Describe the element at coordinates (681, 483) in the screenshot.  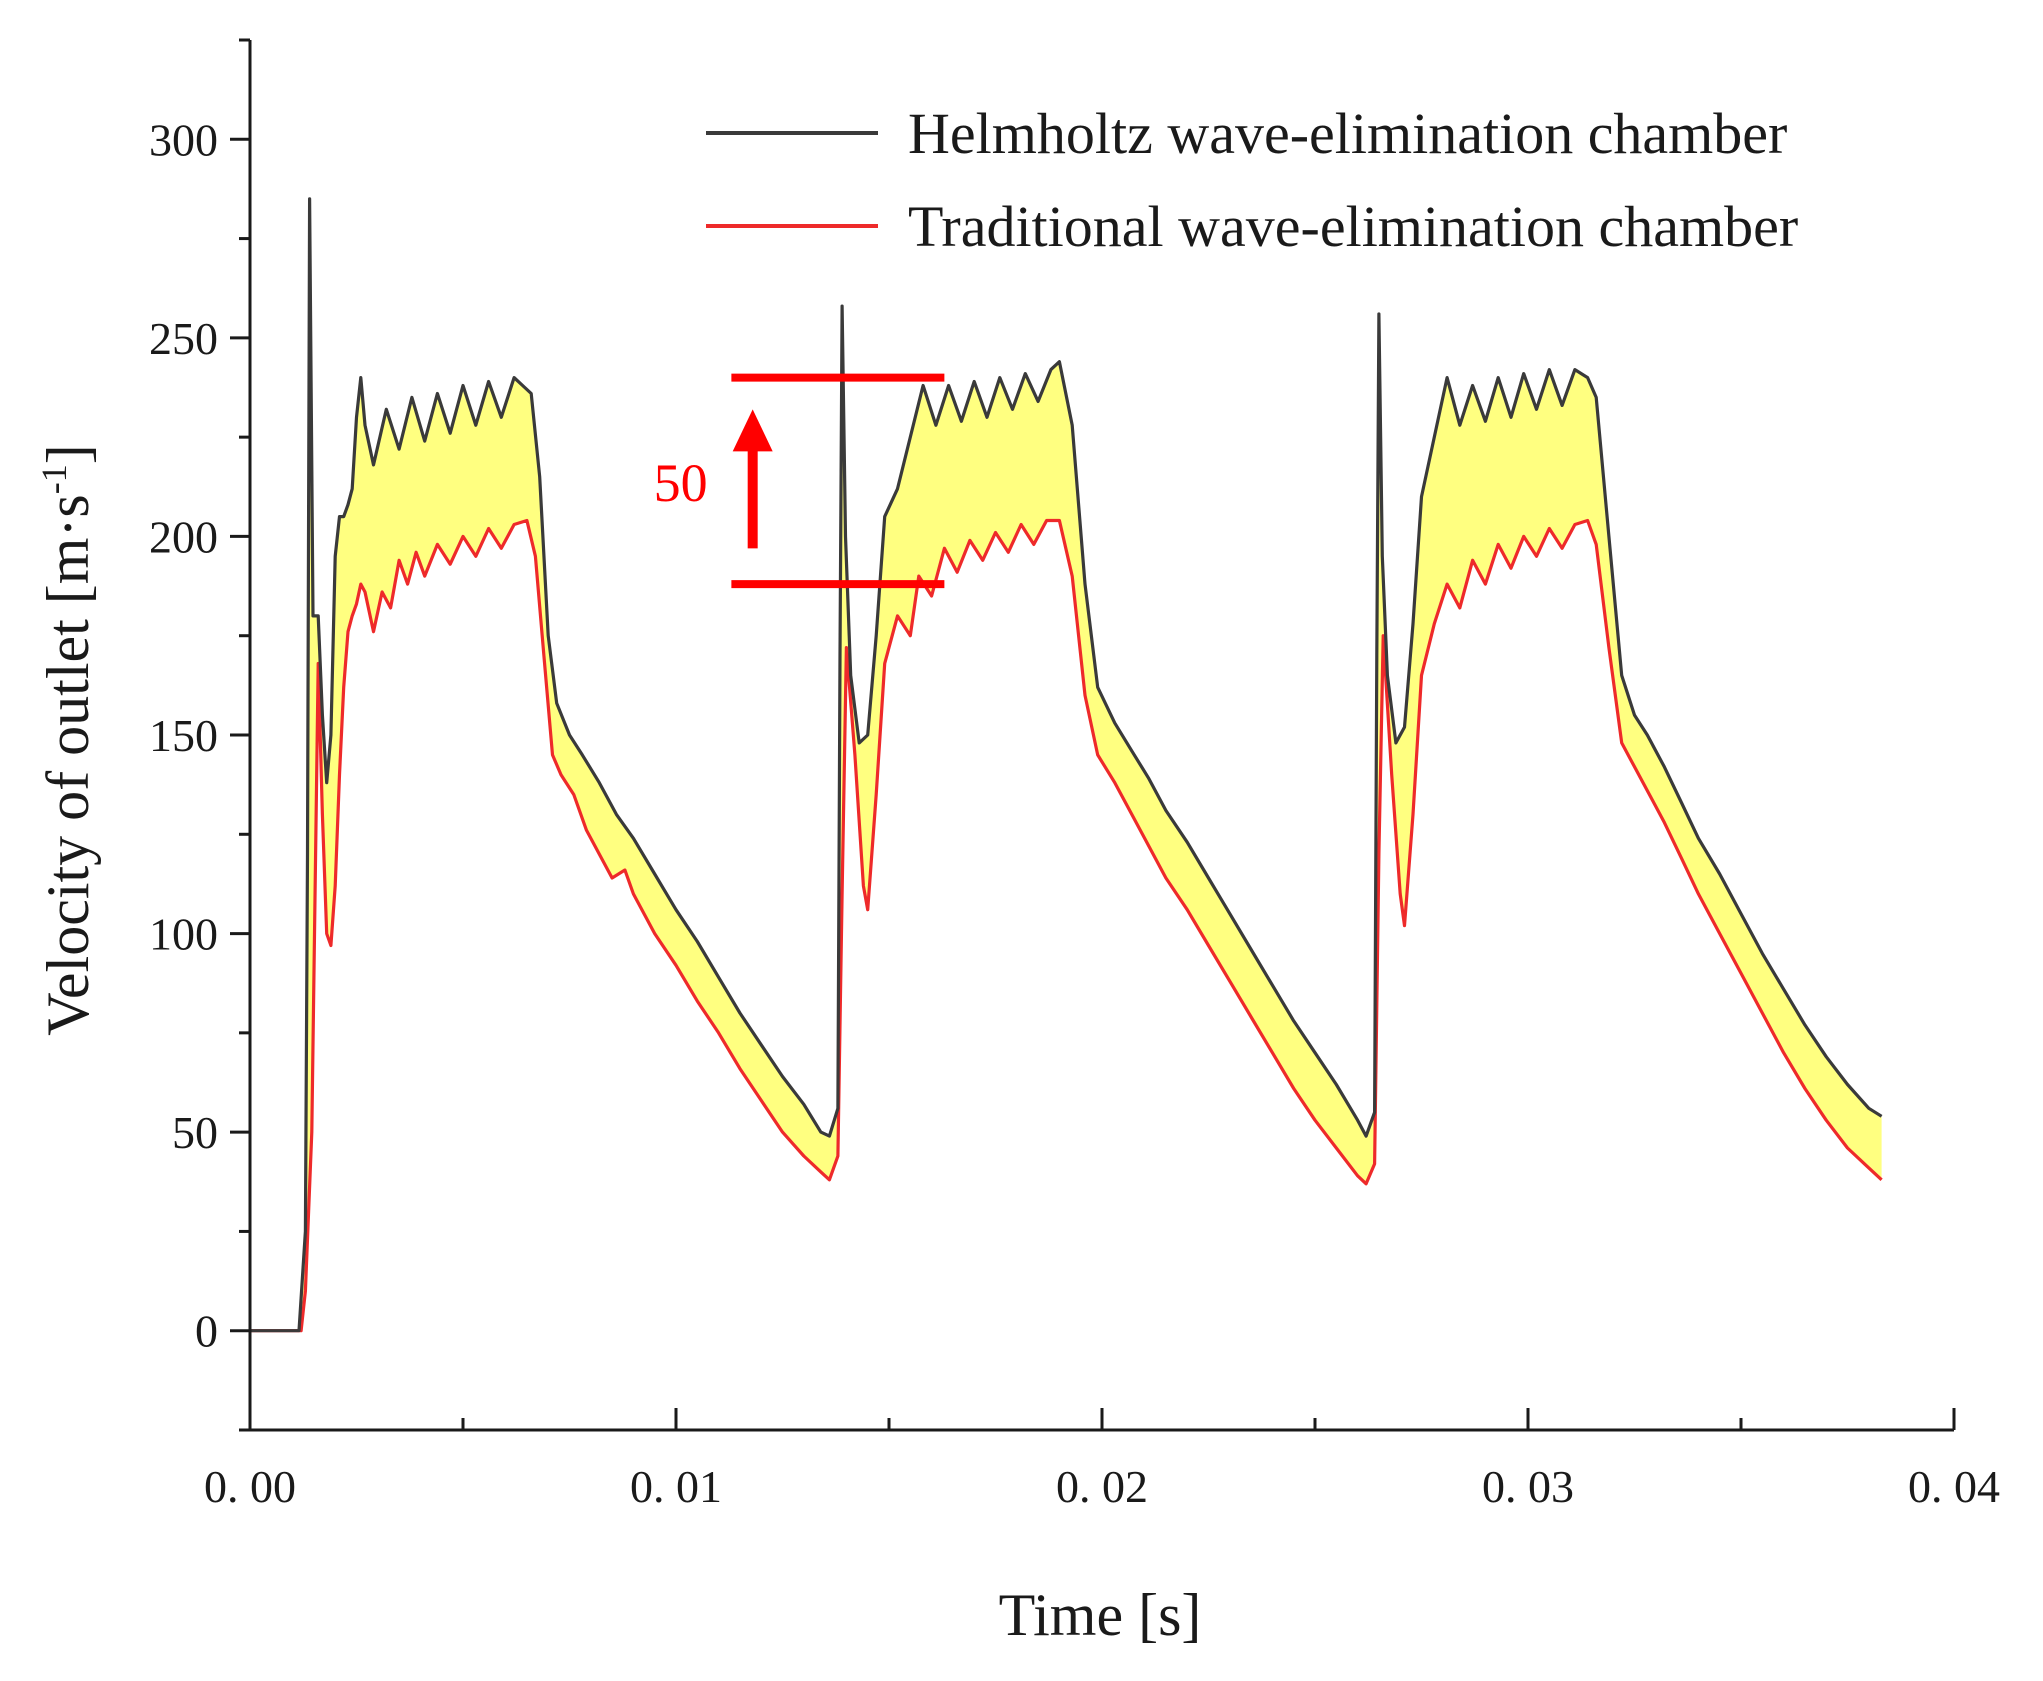
I see `annotation-label: 50` at that location.